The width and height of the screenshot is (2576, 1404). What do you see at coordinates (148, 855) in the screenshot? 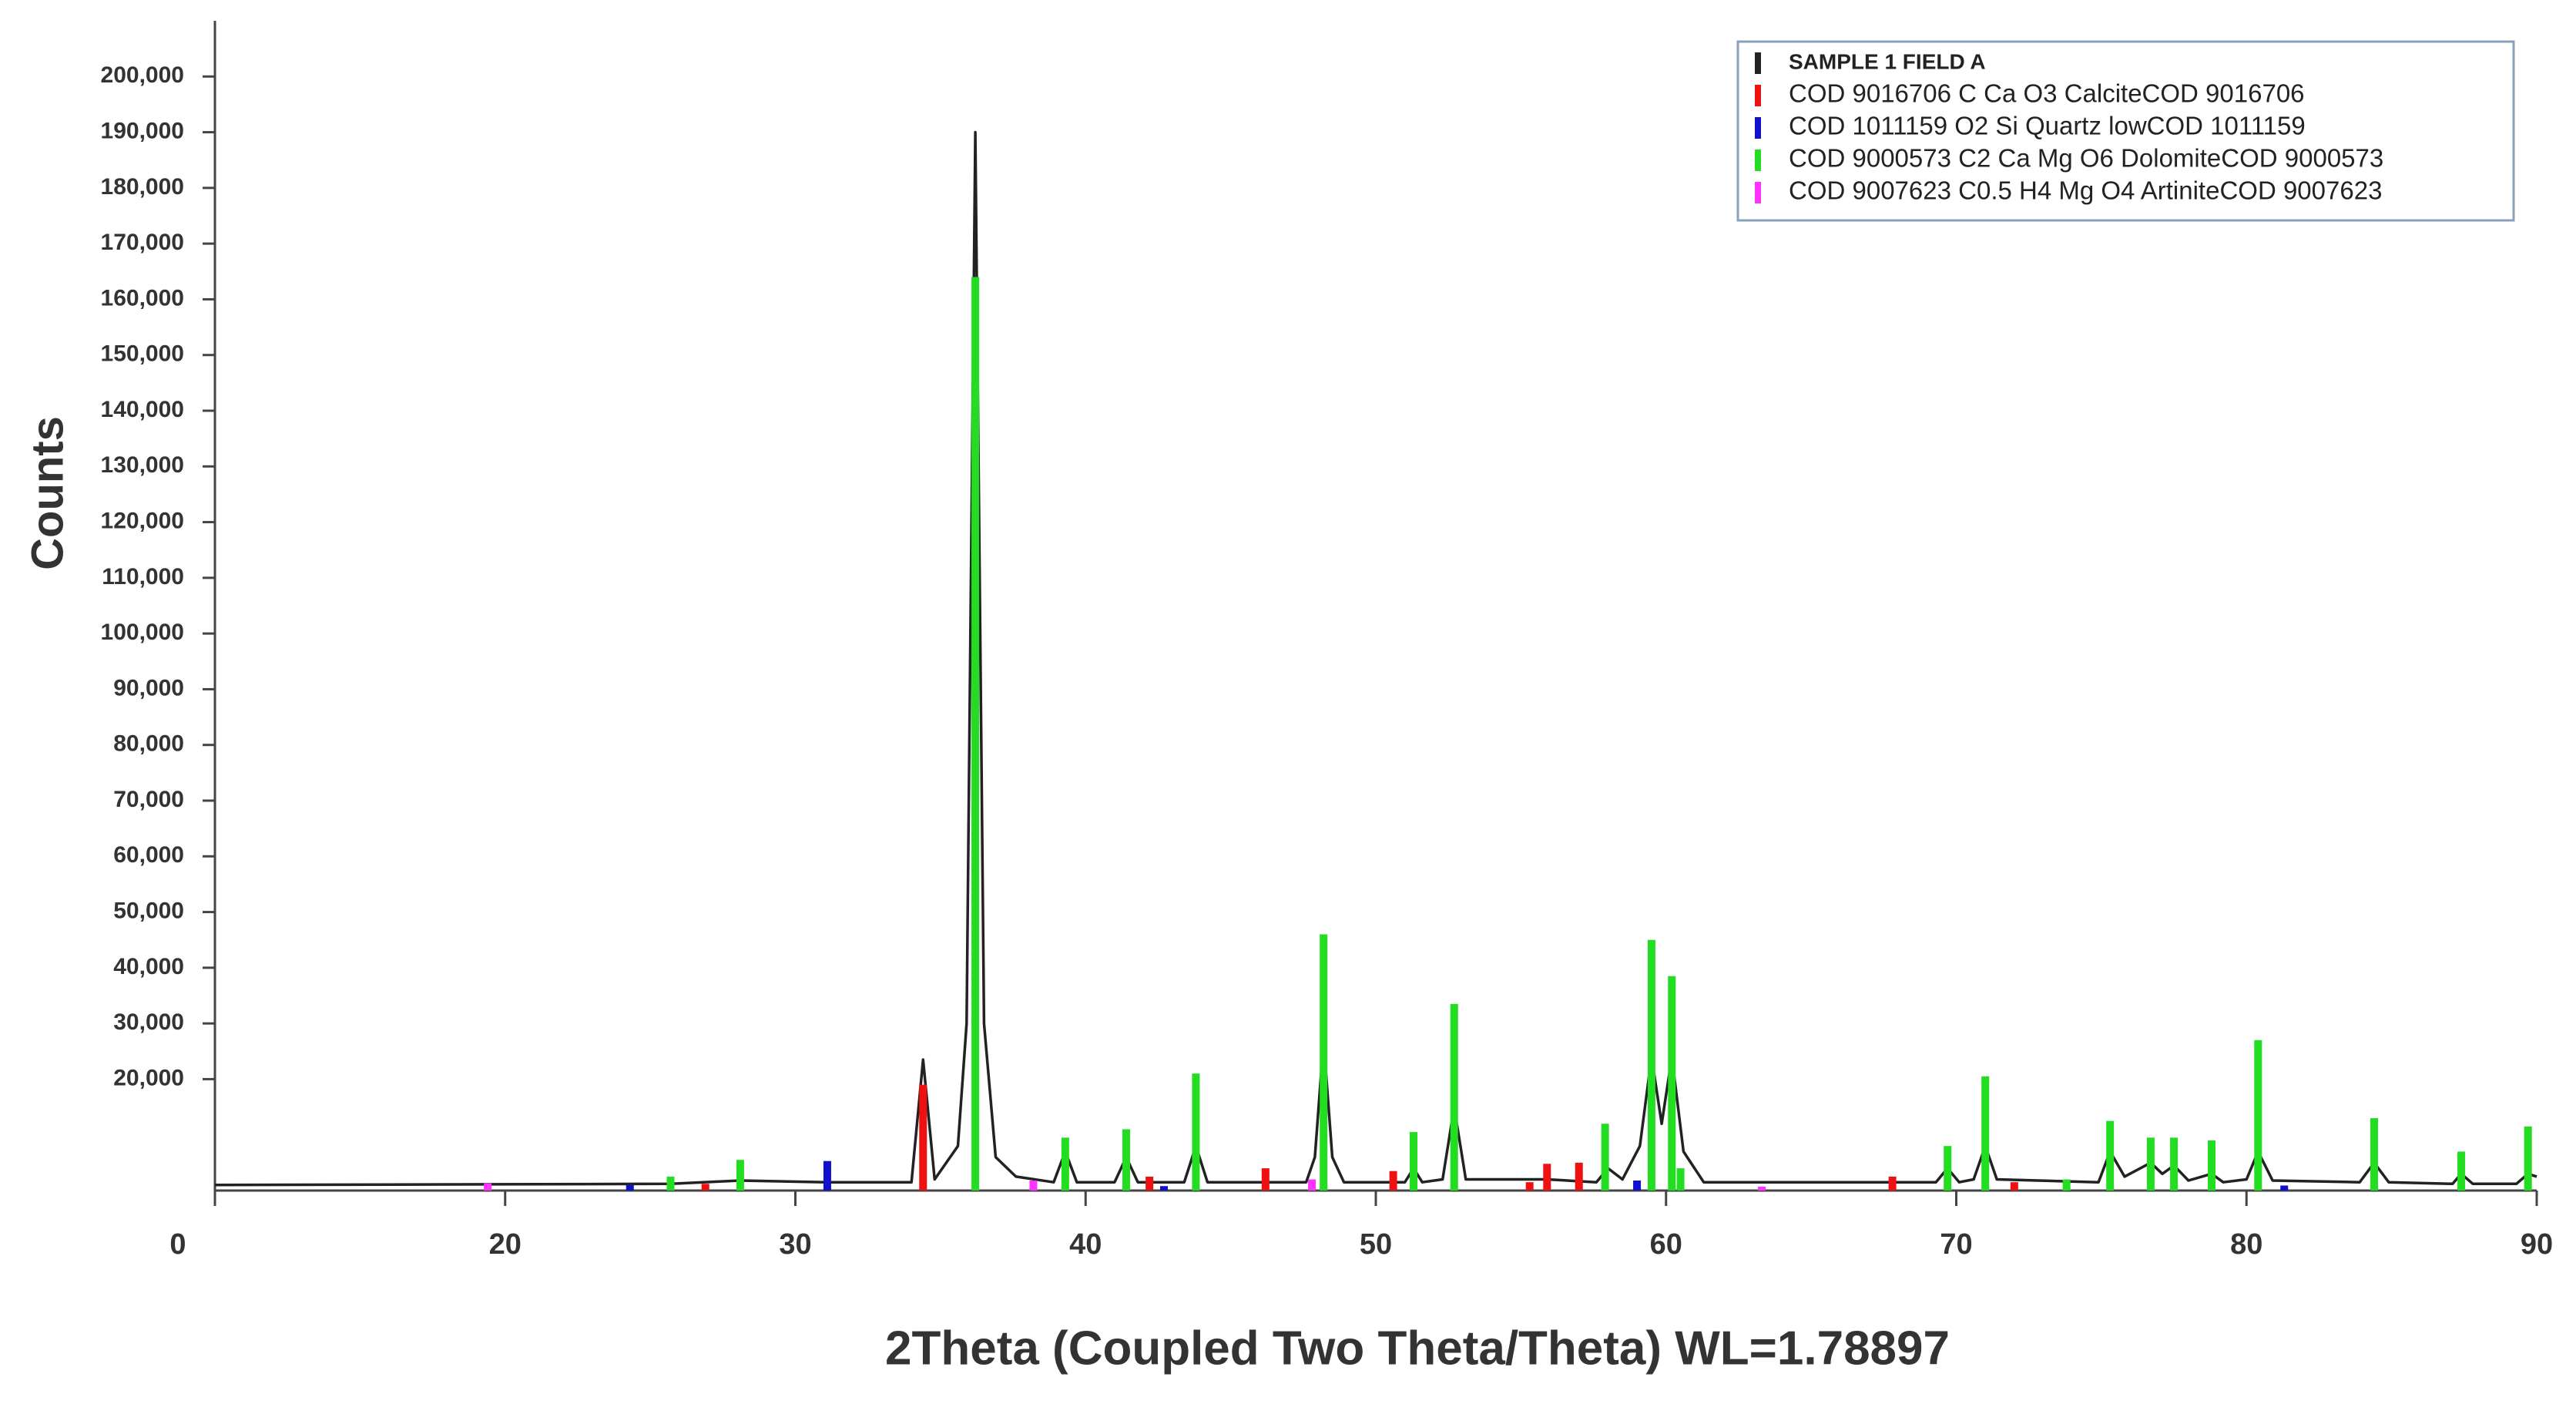
I see `y-tick-label: 60,000` at bounding box center [148, 855].